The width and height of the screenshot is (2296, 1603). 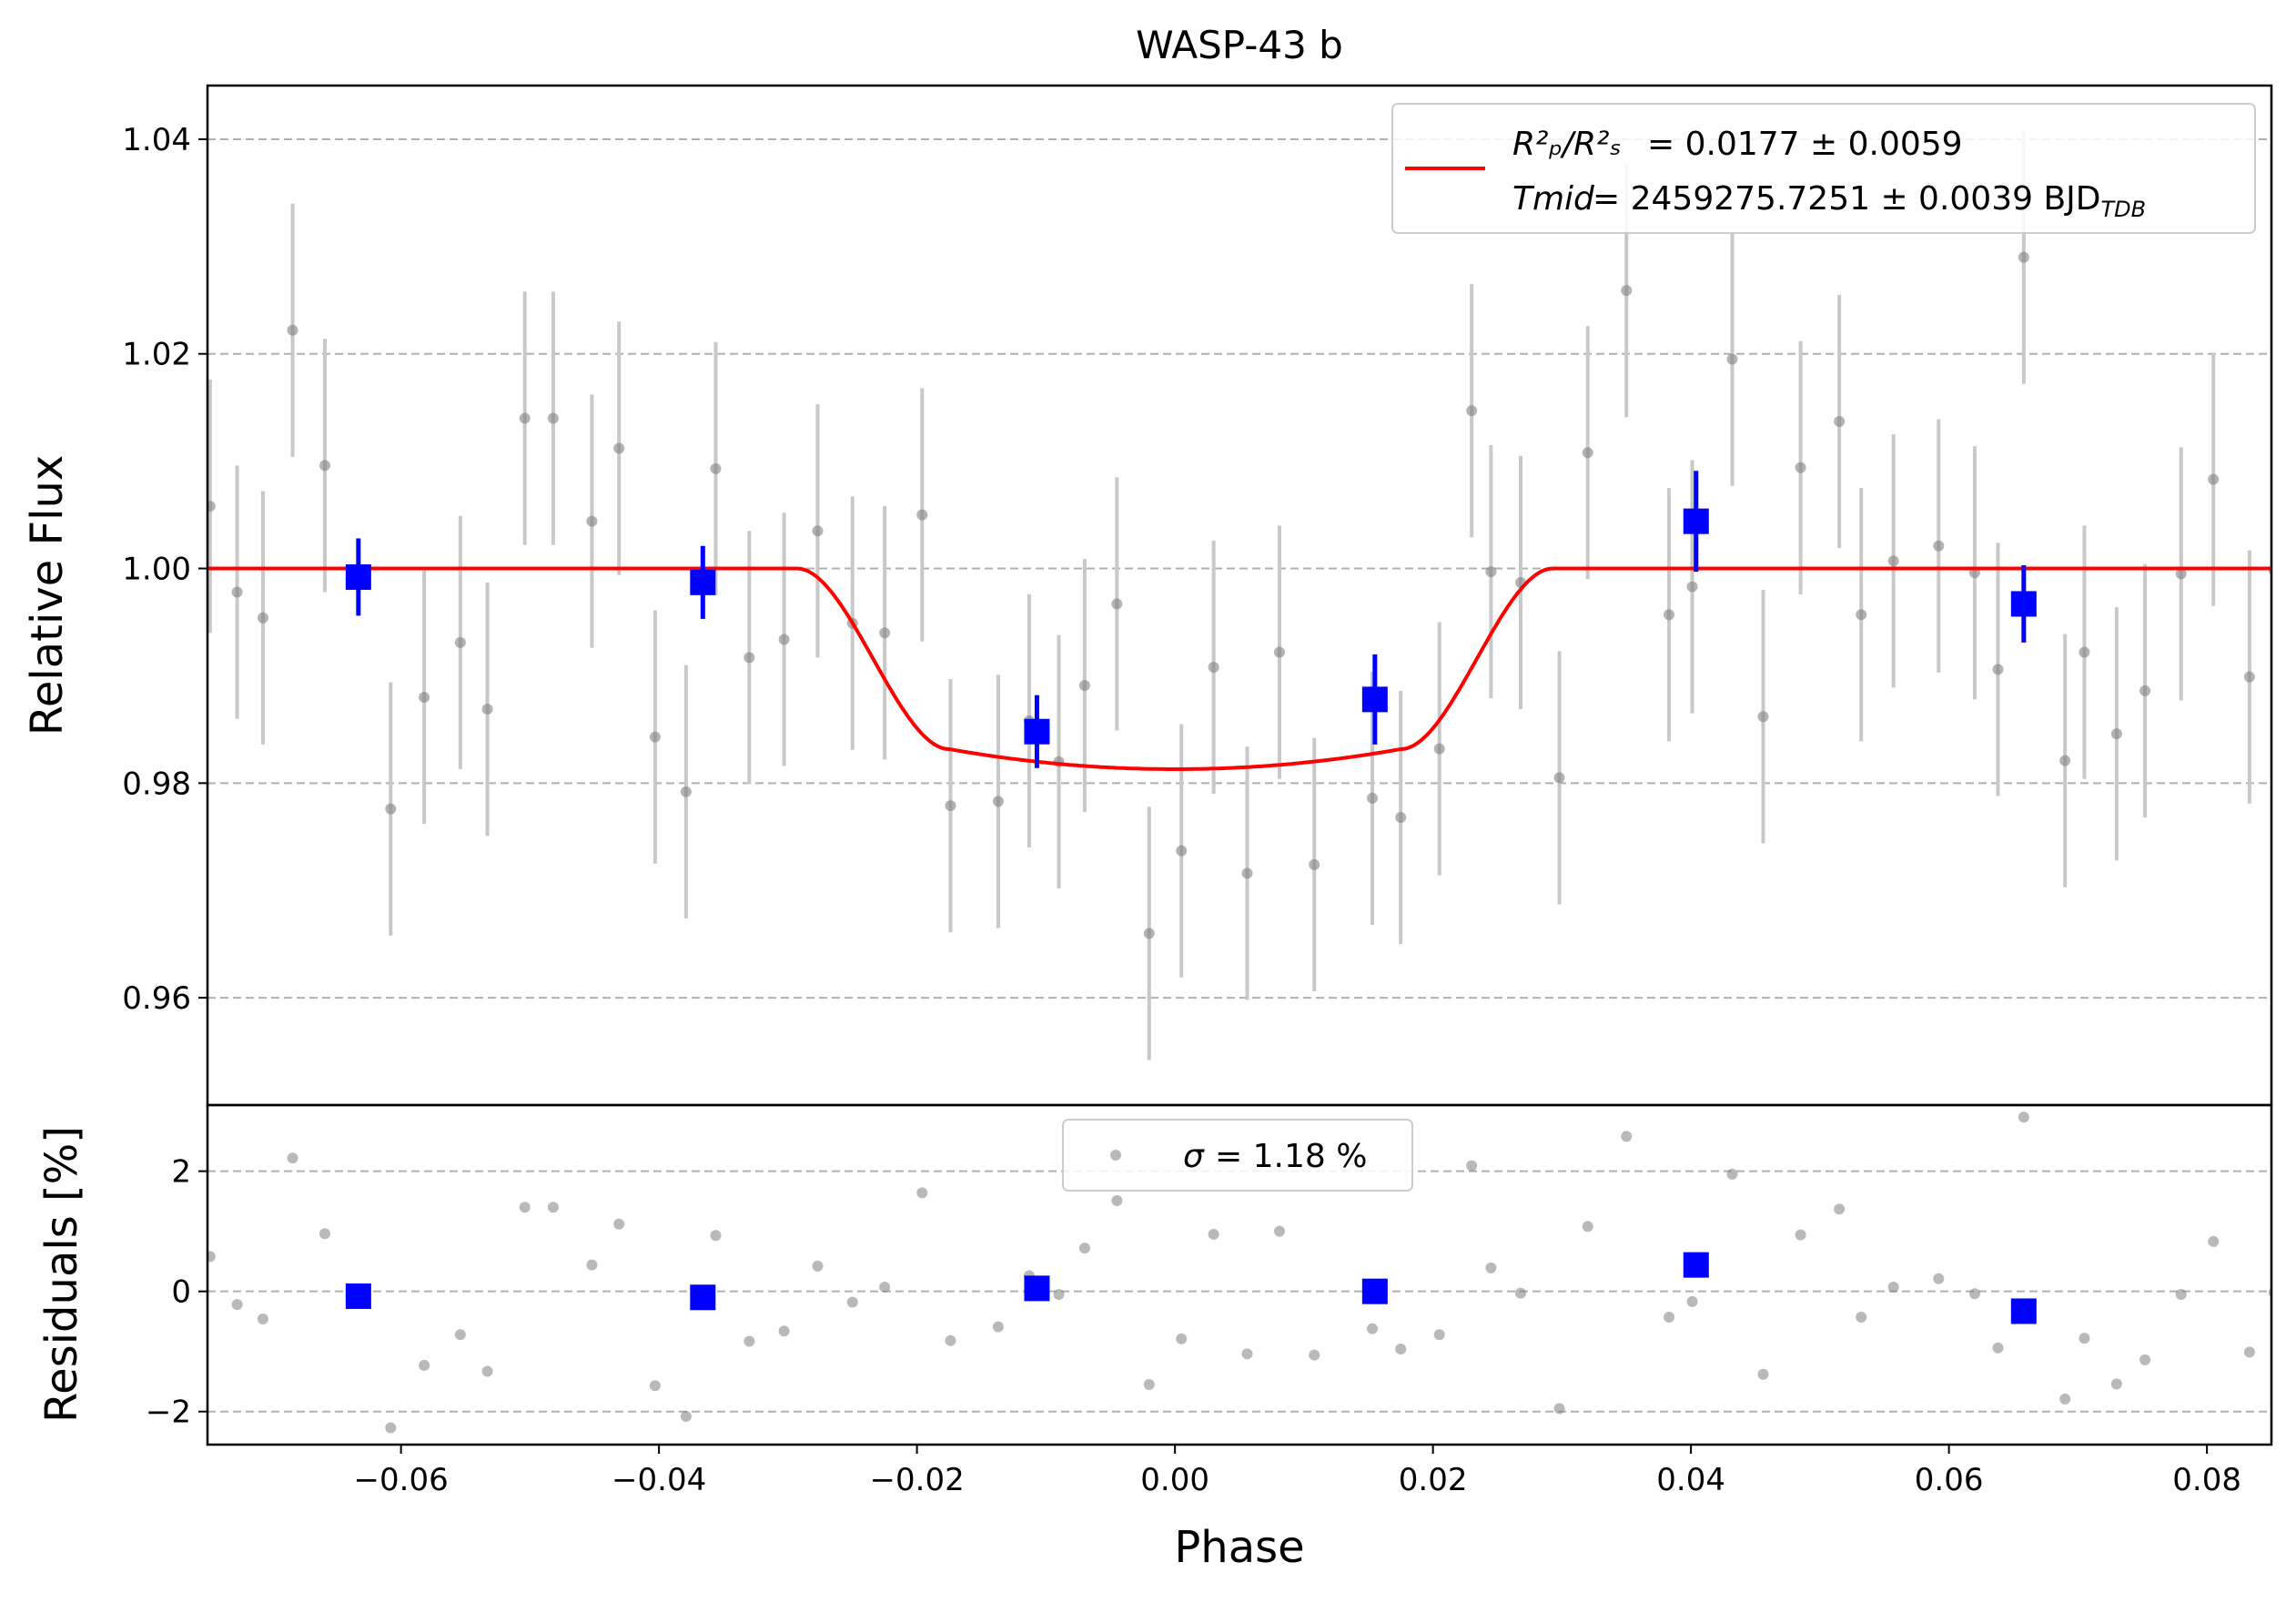 What do you see at coordinates (1238, 1155) in the screenshot?
I see `bottom-legend-box` at bounding box center [1238, 1155].